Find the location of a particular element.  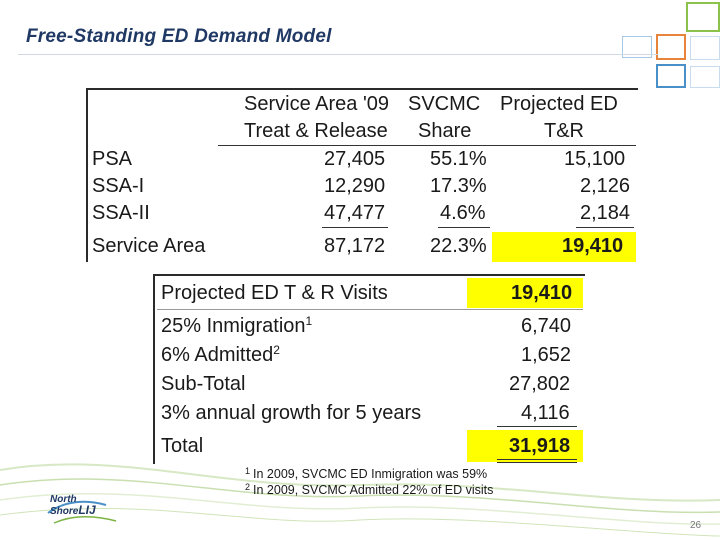

header-service-area: Service Area '09 is located at coordinates (317, 104).